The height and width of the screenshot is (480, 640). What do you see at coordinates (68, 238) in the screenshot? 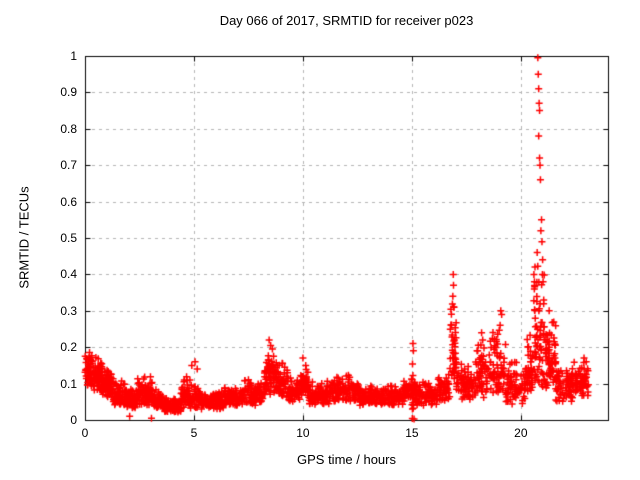
I see `y-tick-label: 0.5` at bounding box center [68, 238].